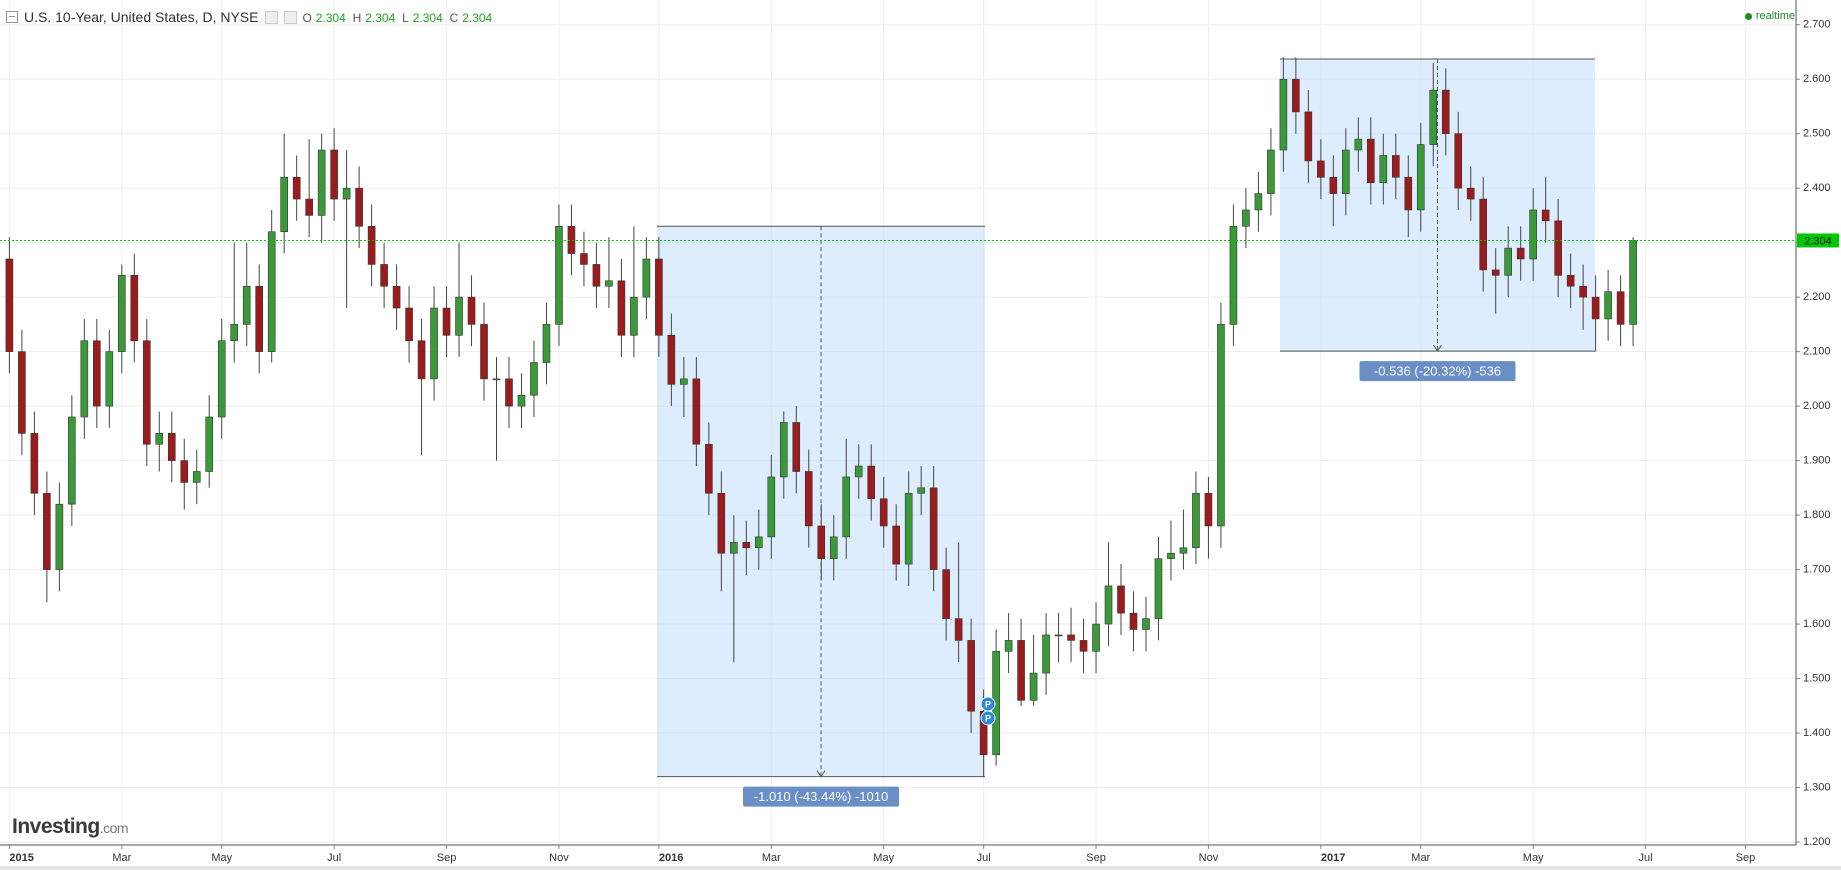  What do you see at coordinates (1817, 787) in the screenshot?
I see `y-tick-label: 1.300` at bounding box center [1817, 787].